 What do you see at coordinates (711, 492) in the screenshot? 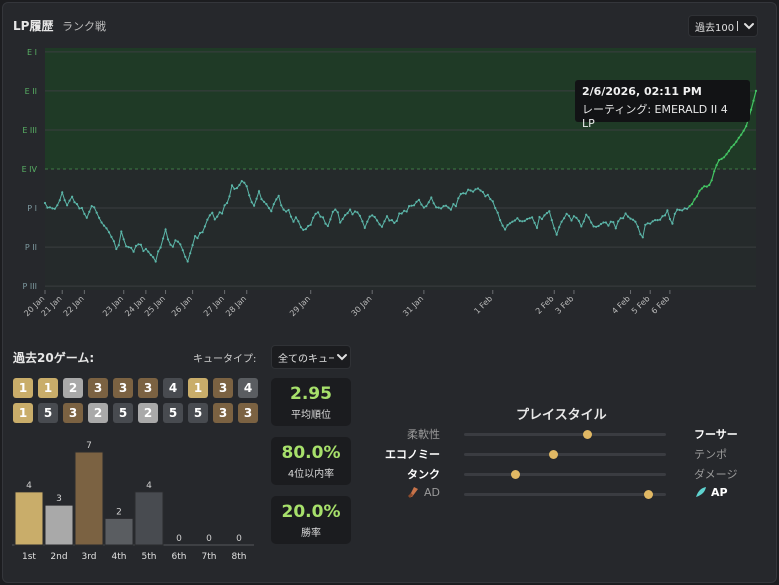
I see `playstyle-right-label: AP` at bounding box center [711, 492].